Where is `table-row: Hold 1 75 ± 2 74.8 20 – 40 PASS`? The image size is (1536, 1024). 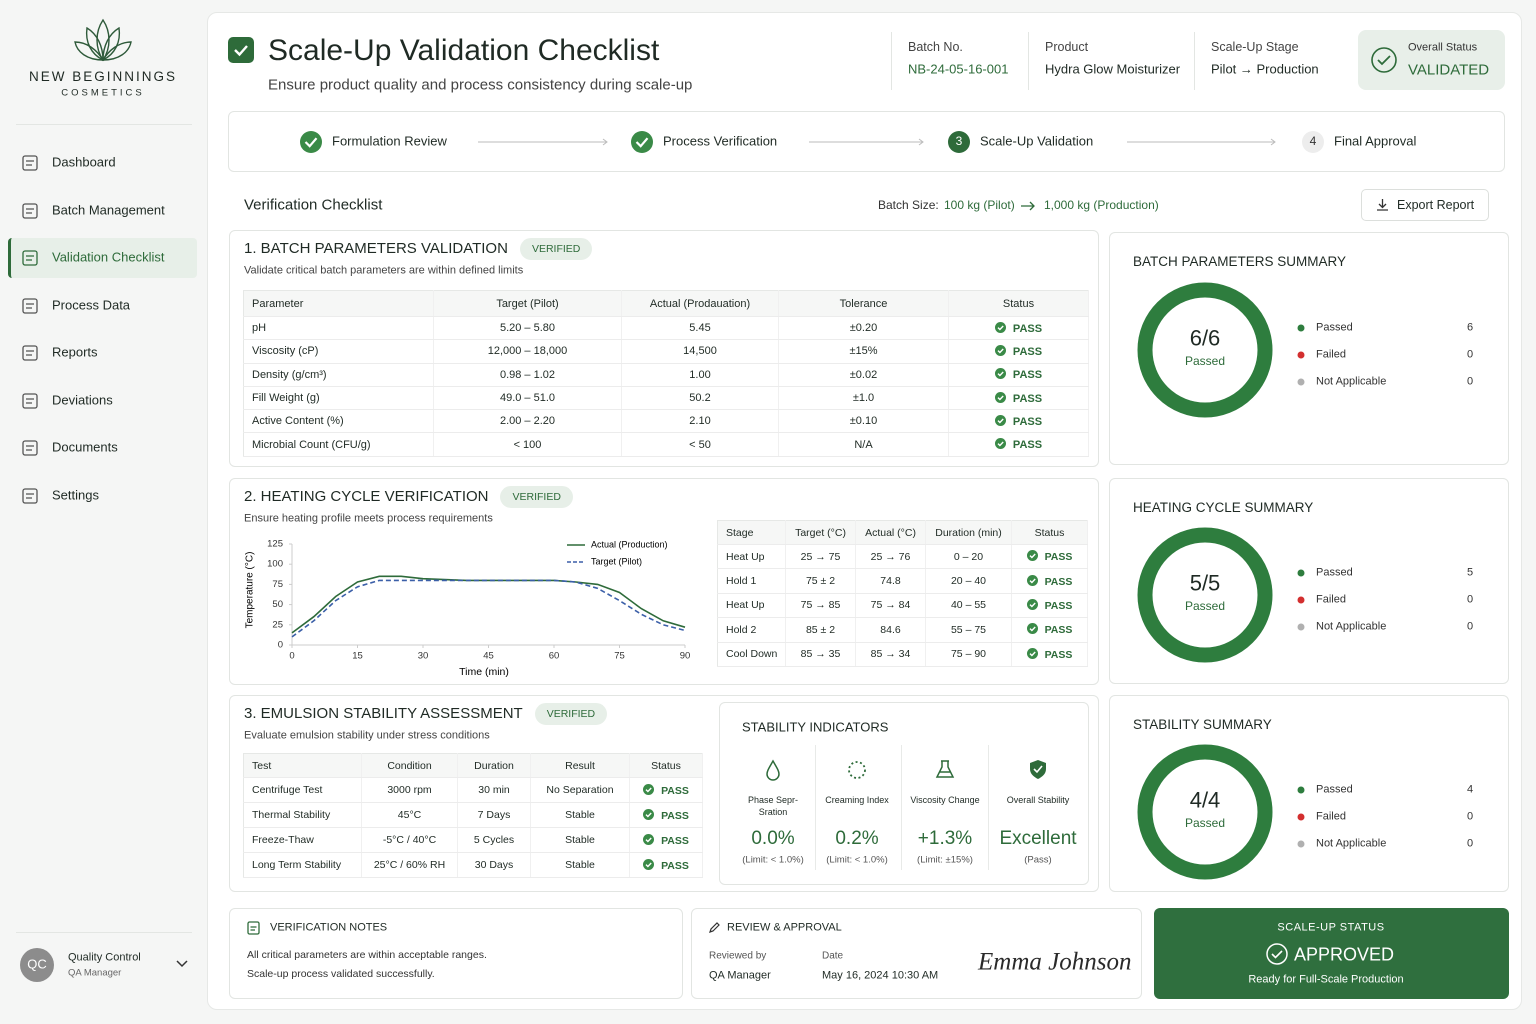
table-row: Hold 1 75 ± 2 74.8 20 – 40 PASS is located at coordinates (902, 581).